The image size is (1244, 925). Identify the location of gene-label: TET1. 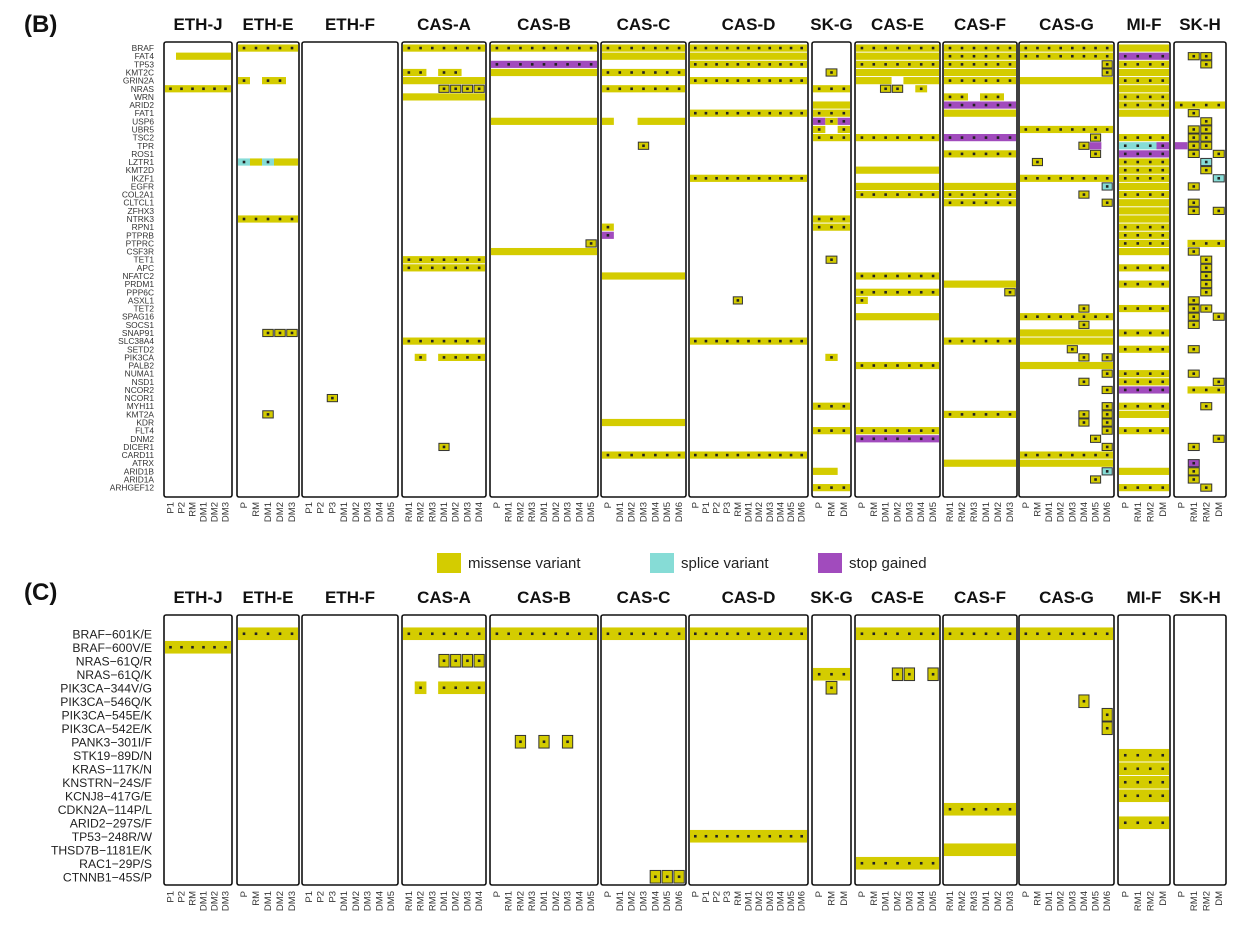
(144, 260).